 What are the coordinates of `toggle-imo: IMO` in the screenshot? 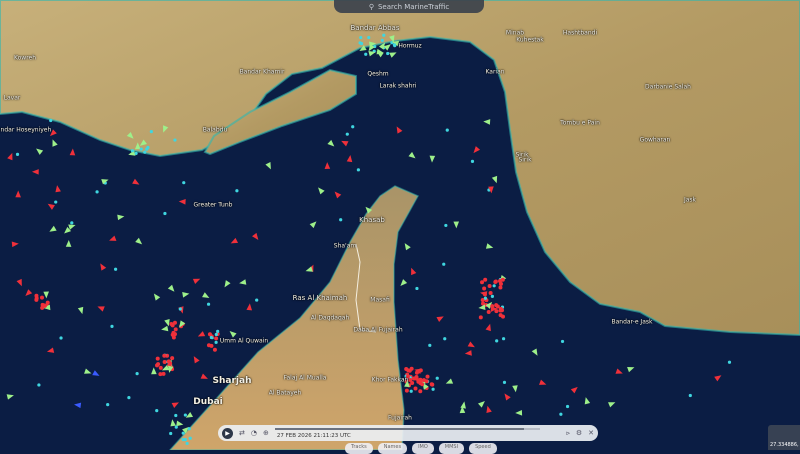 It's located at (423, 448).